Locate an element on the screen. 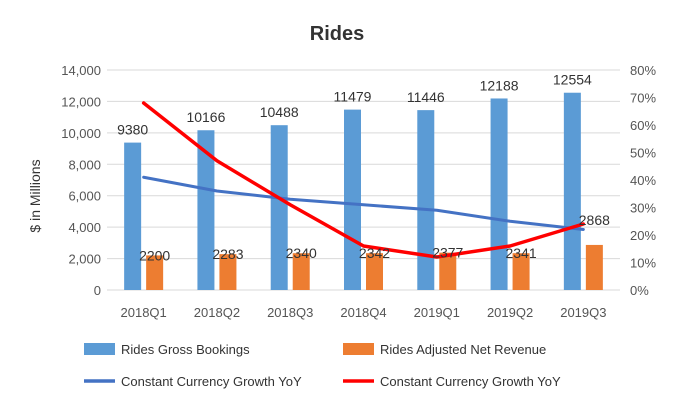 The width and height of the screenshot is (674, 405). y2-tick-label: 50% is located at coordinates (643, 153).